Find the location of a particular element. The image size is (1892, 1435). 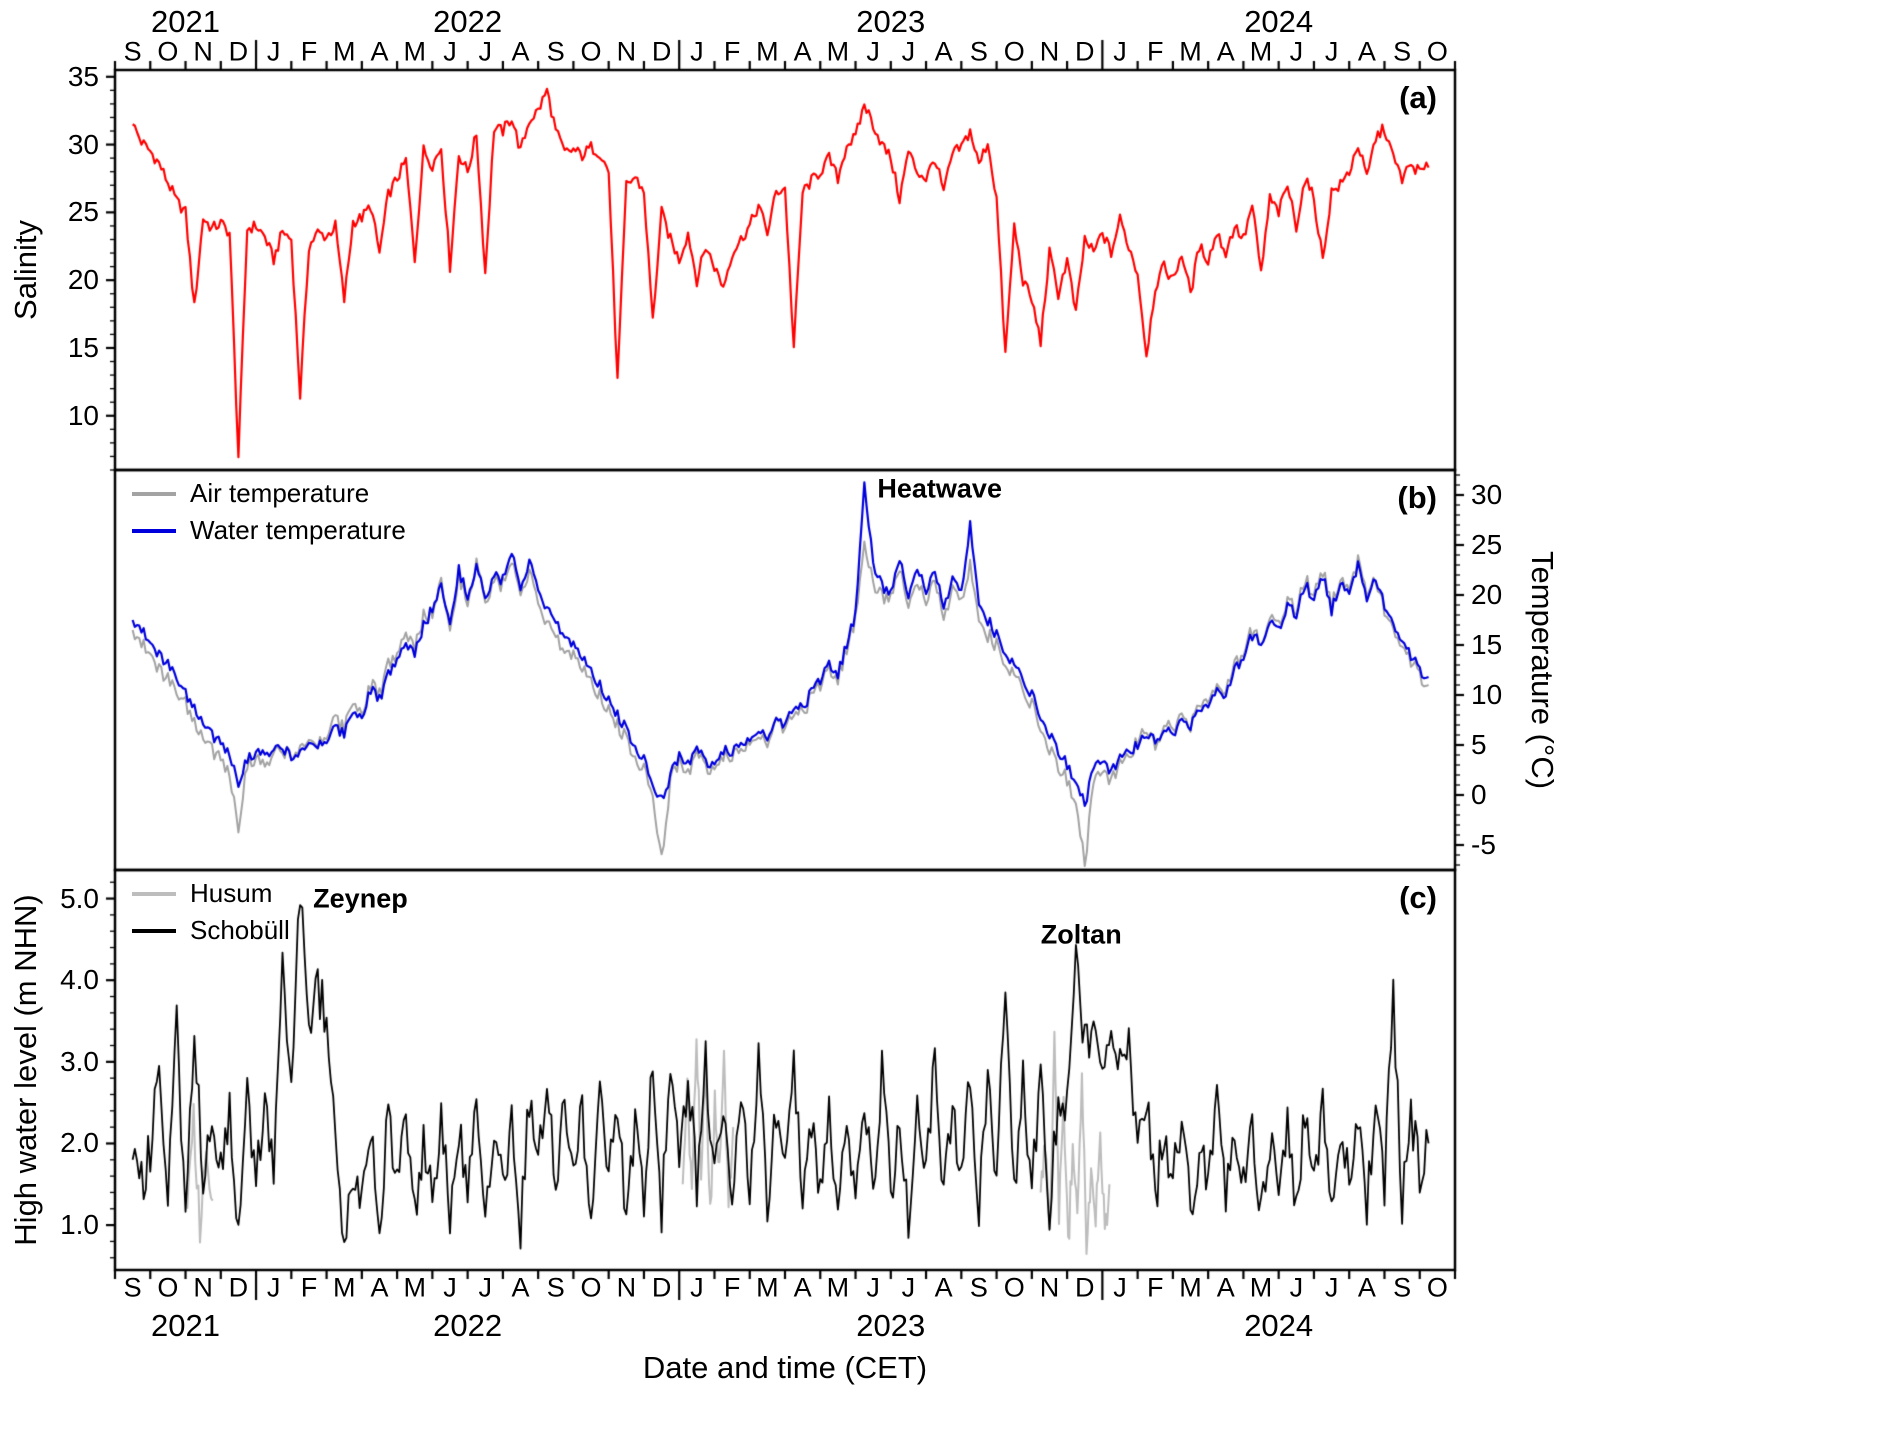

temperature-tick-label: 15 is located at coordinates (1487, 644).